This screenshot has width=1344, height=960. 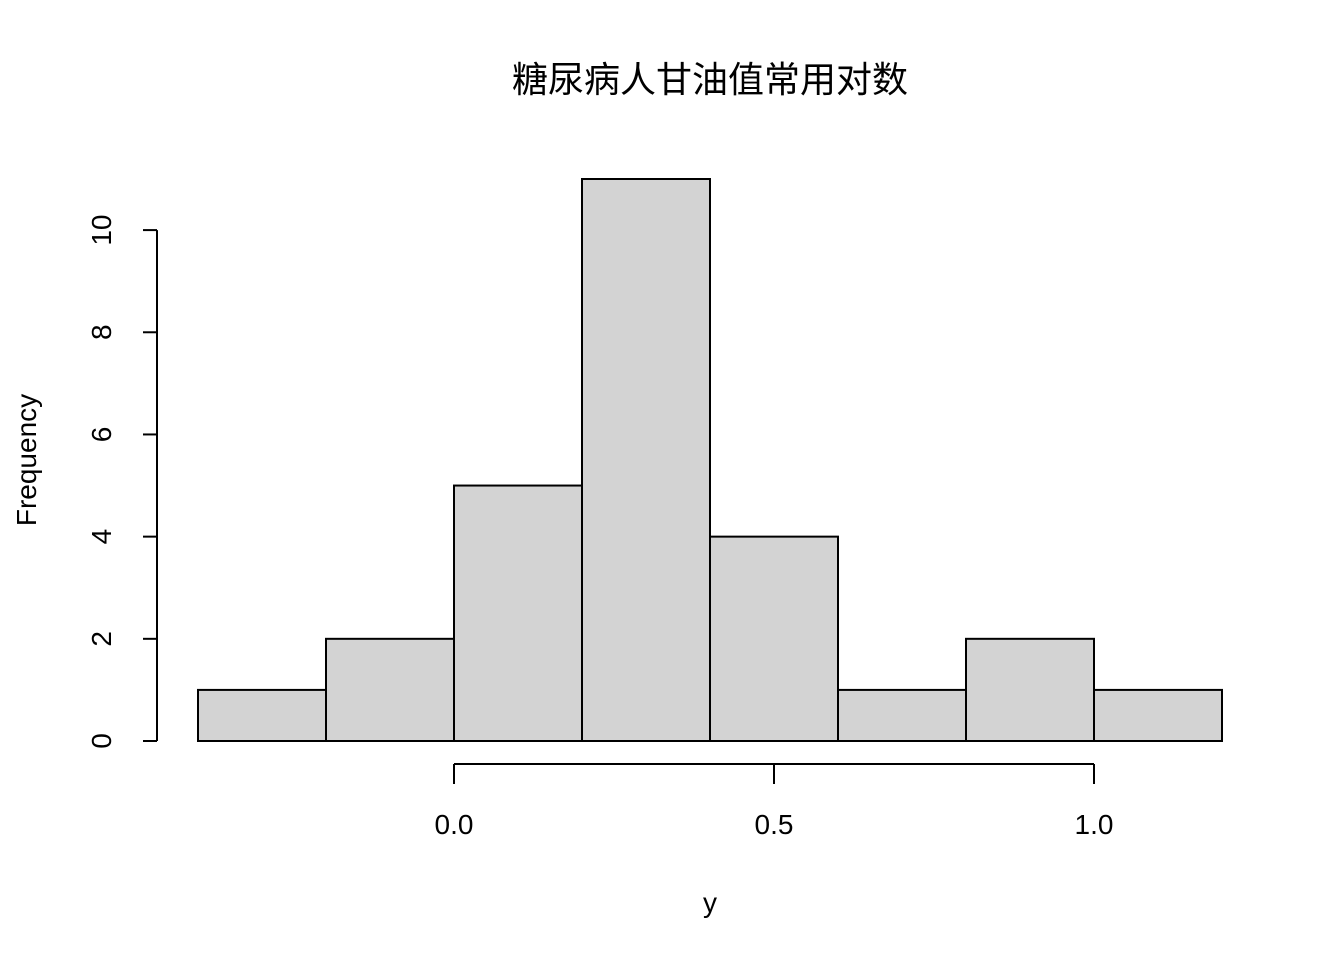 I want to click on y-axis: 0 2 4 6 8 10, so click(x=122, y=482).